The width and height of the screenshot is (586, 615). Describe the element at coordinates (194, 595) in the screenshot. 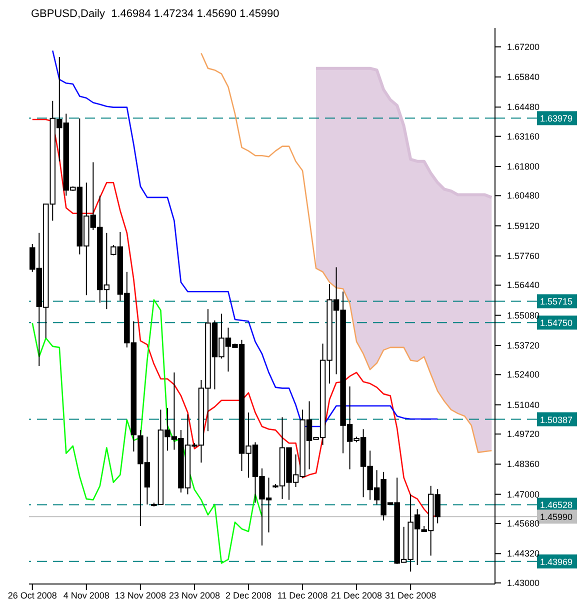

I see `x-tick-label: 23 Nov 2008` at that location.